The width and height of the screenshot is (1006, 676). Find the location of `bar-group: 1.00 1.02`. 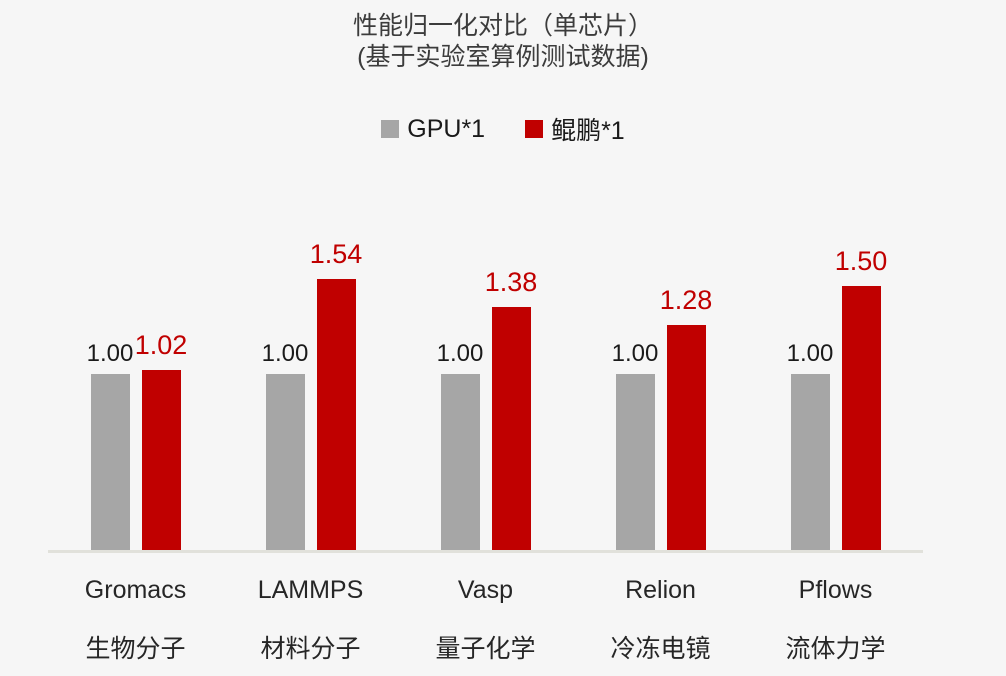

bar-group: 1.00 1.02 is located at coordinates (135, 441).